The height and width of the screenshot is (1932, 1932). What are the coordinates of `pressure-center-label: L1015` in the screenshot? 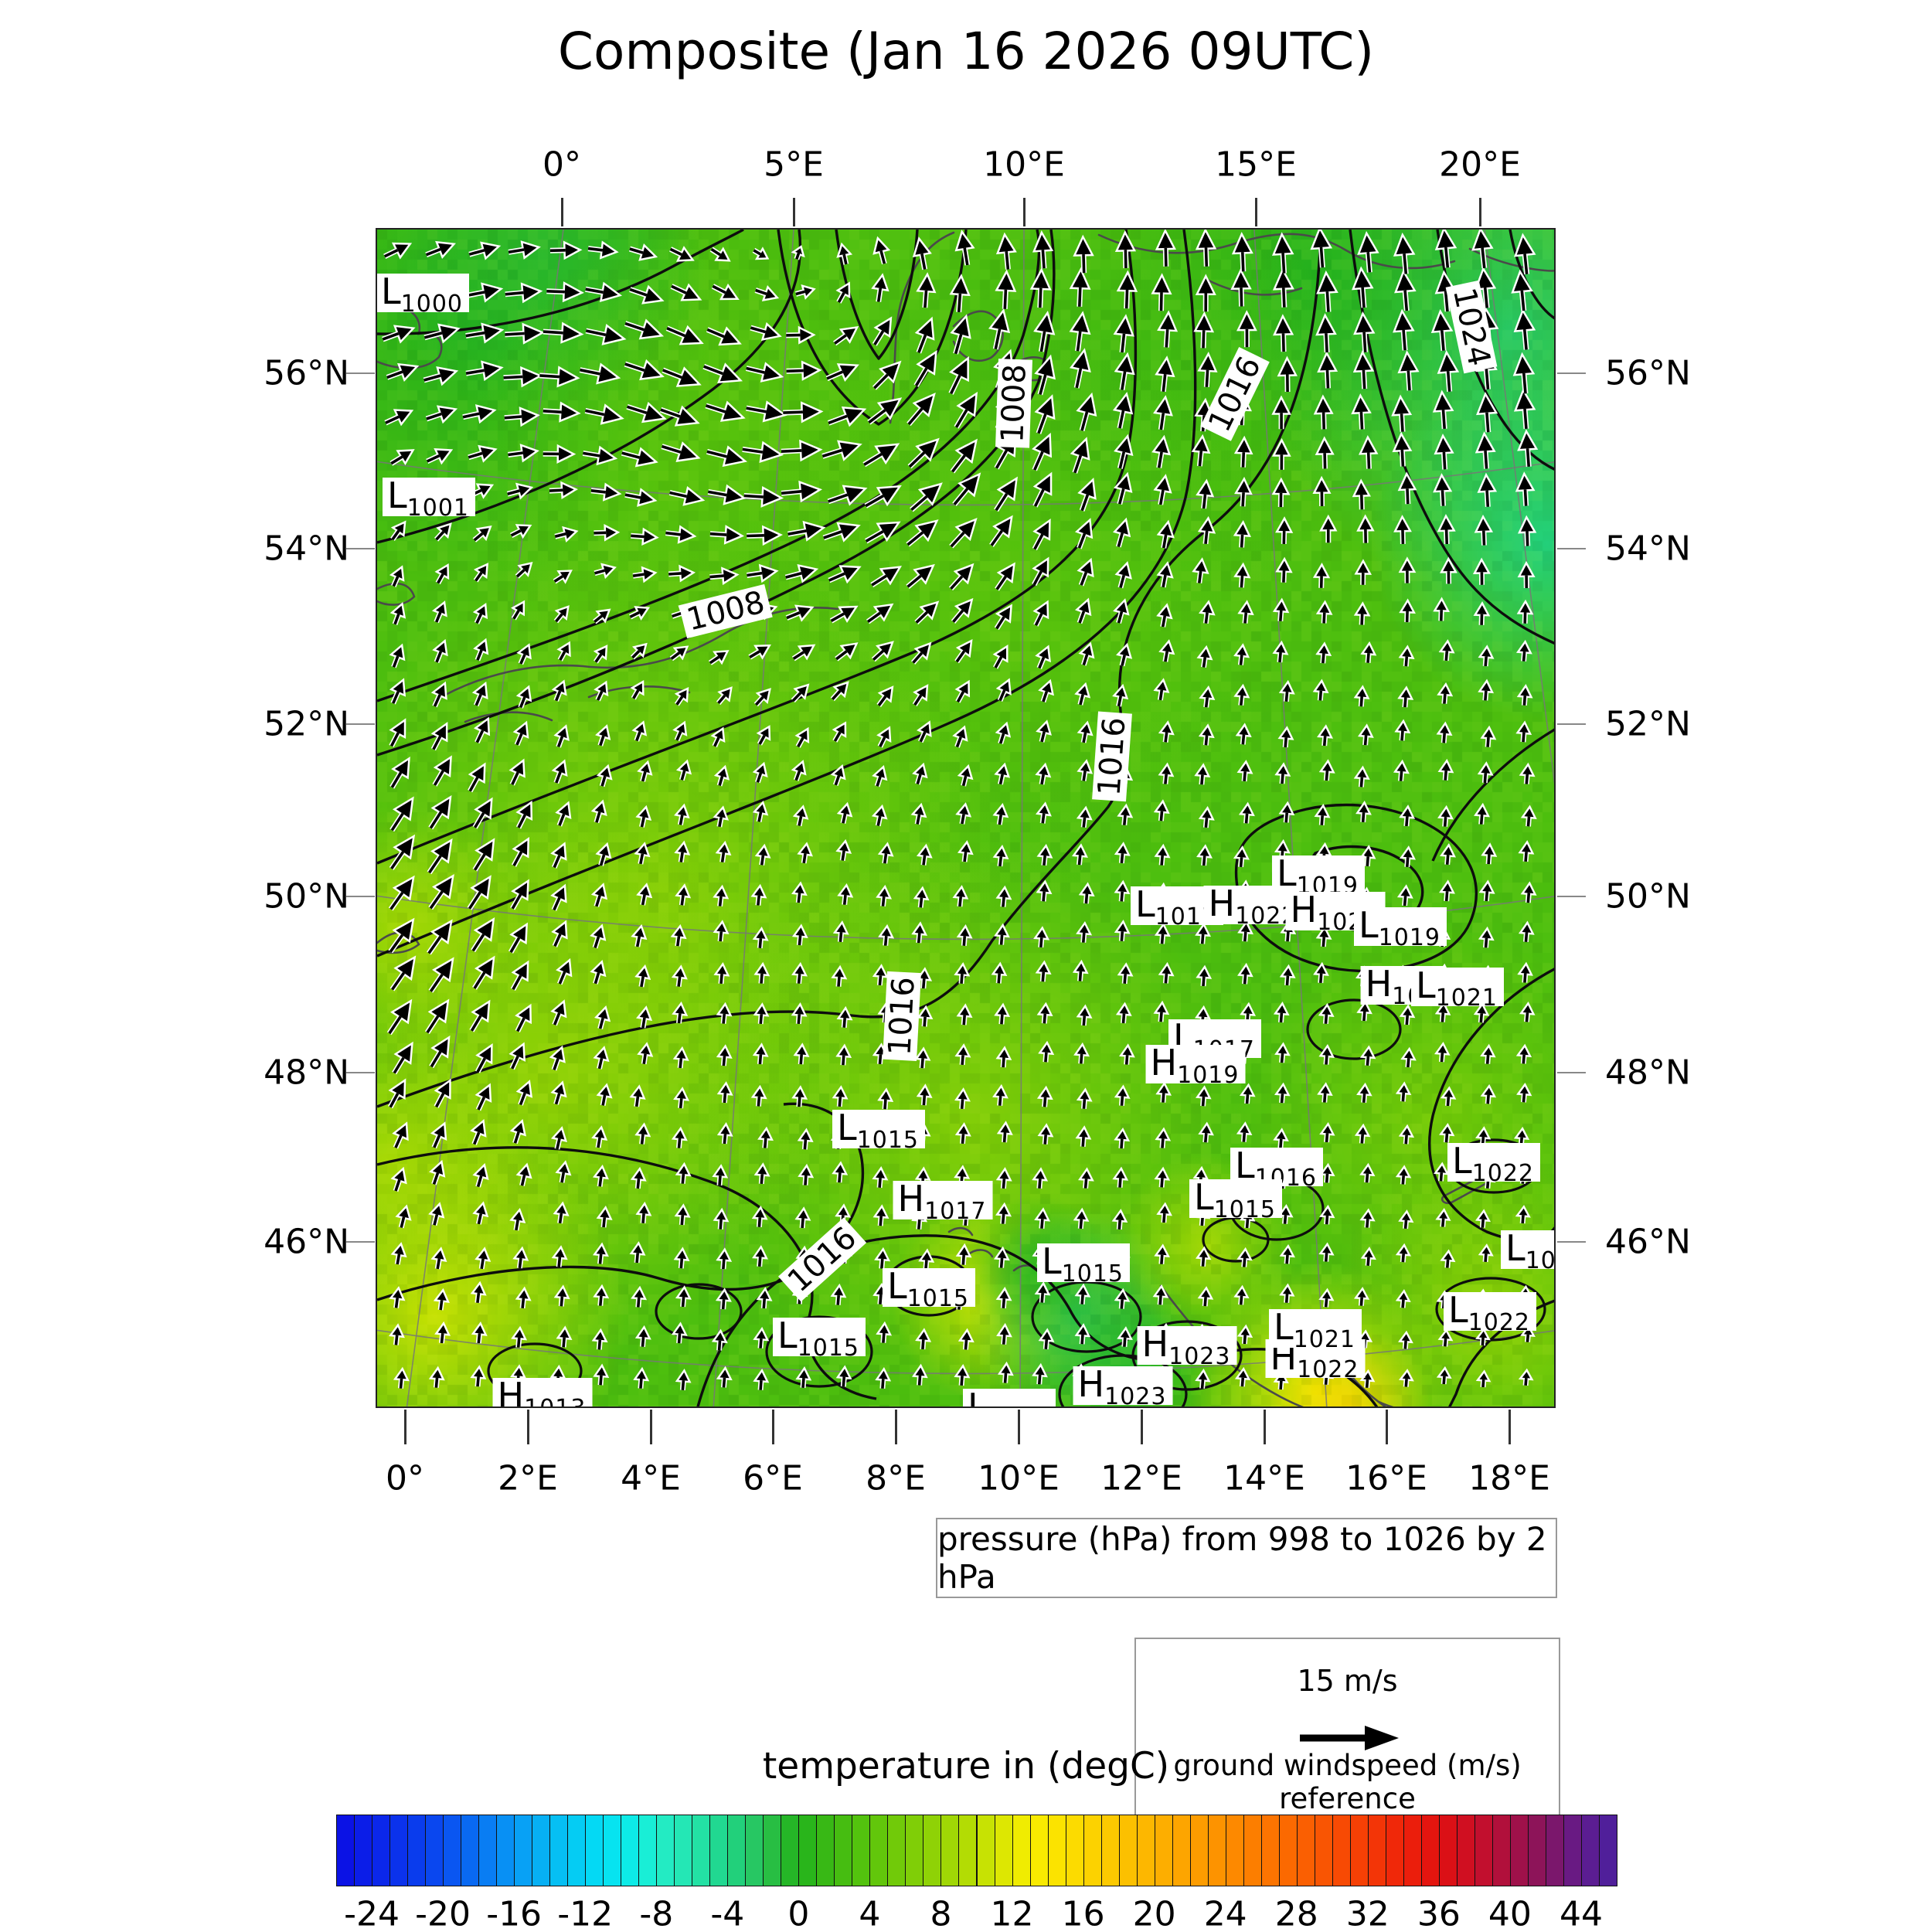 It's located at (1084, 1263).